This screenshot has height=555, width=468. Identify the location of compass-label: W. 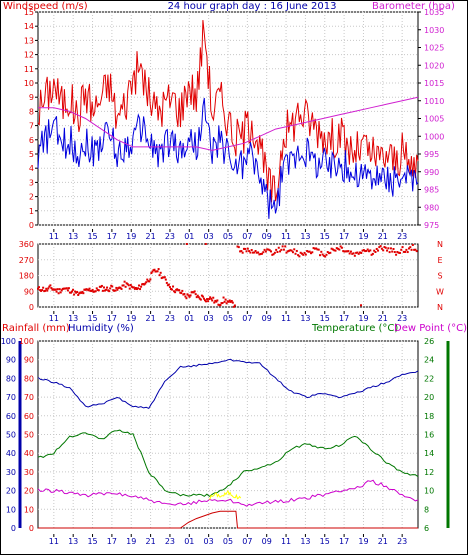
(440, 291).